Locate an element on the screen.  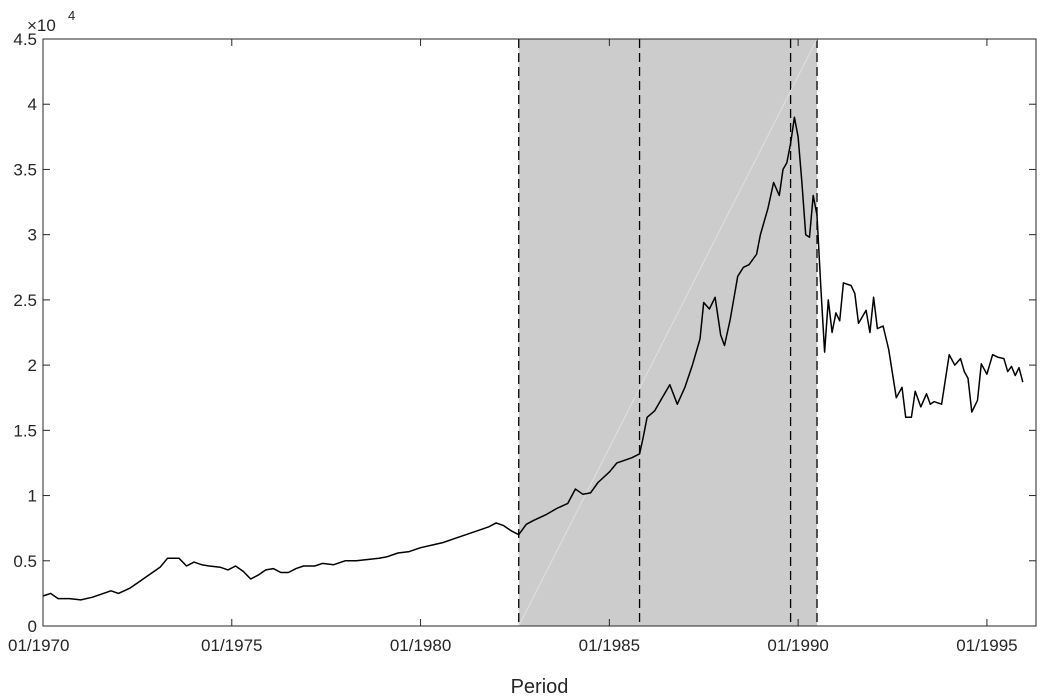
x-tick-label: 01/1995 is located at coordinates (986, 645).